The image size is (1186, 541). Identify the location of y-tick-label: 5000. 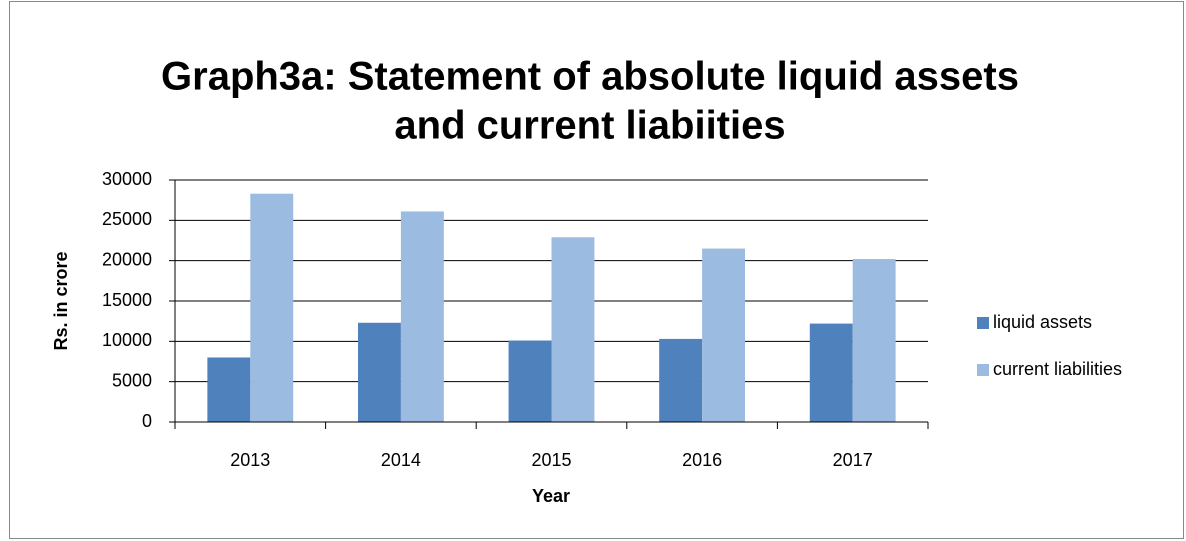
(132, 380).